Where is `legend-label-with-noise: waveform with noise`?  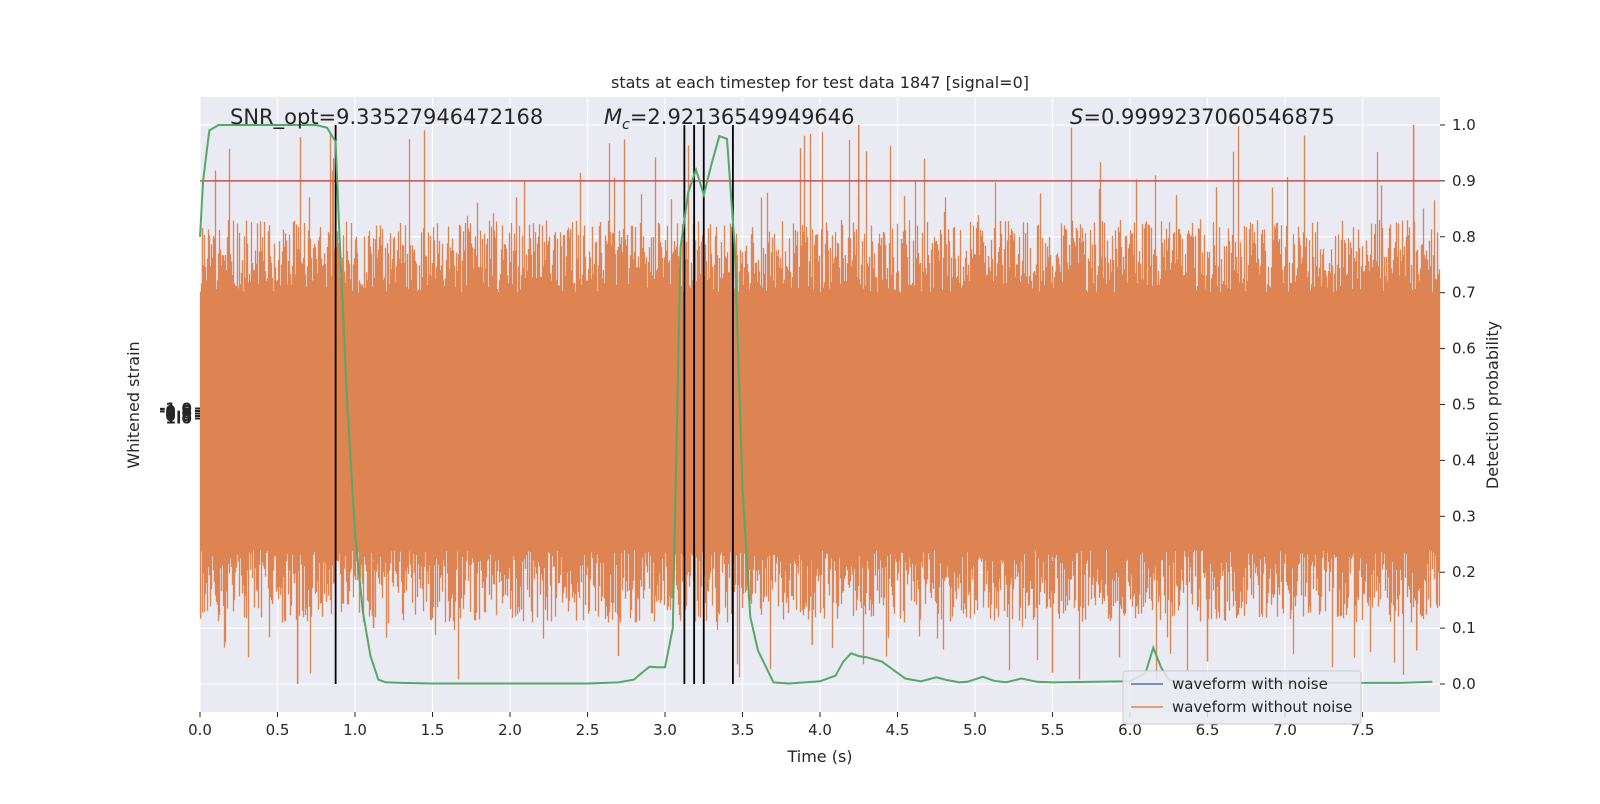 legend-label-with-noise: waveform with noise is located at coordinates (1250, 684).